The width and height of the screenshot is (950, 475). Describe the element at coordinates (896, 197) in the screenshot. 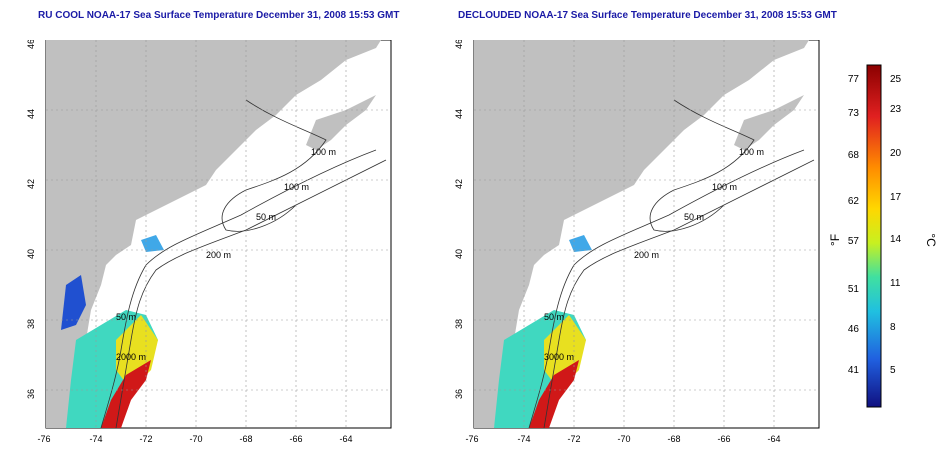

I see `c-tick: 17` at that location.